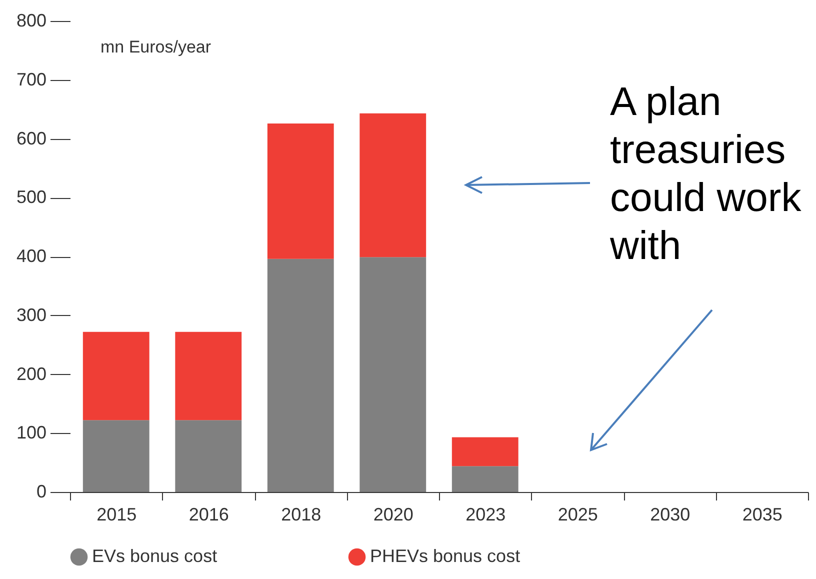 The width and height of the screenshot is (816, 579). I want to click on x-tick-label: 2020, so click(393, 514).